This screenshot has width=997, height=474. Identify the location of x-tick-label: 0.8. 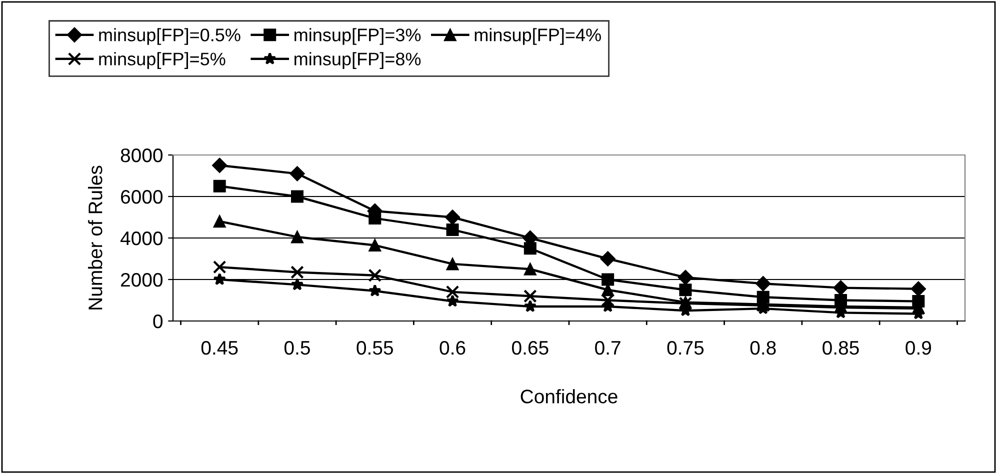
(763, 347).